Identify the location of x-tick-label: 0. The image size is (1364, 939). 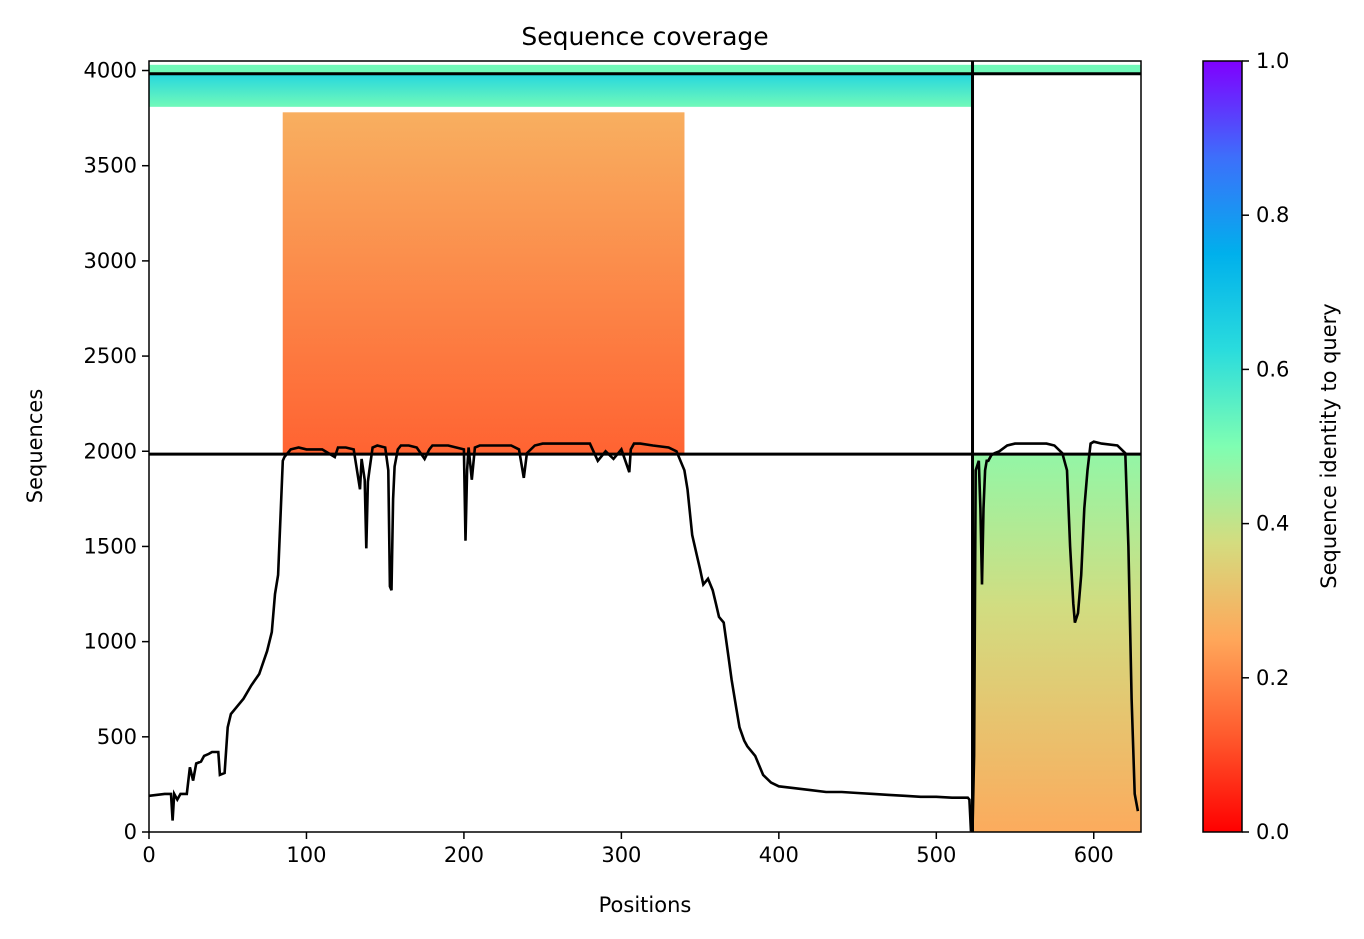
(148, 855).